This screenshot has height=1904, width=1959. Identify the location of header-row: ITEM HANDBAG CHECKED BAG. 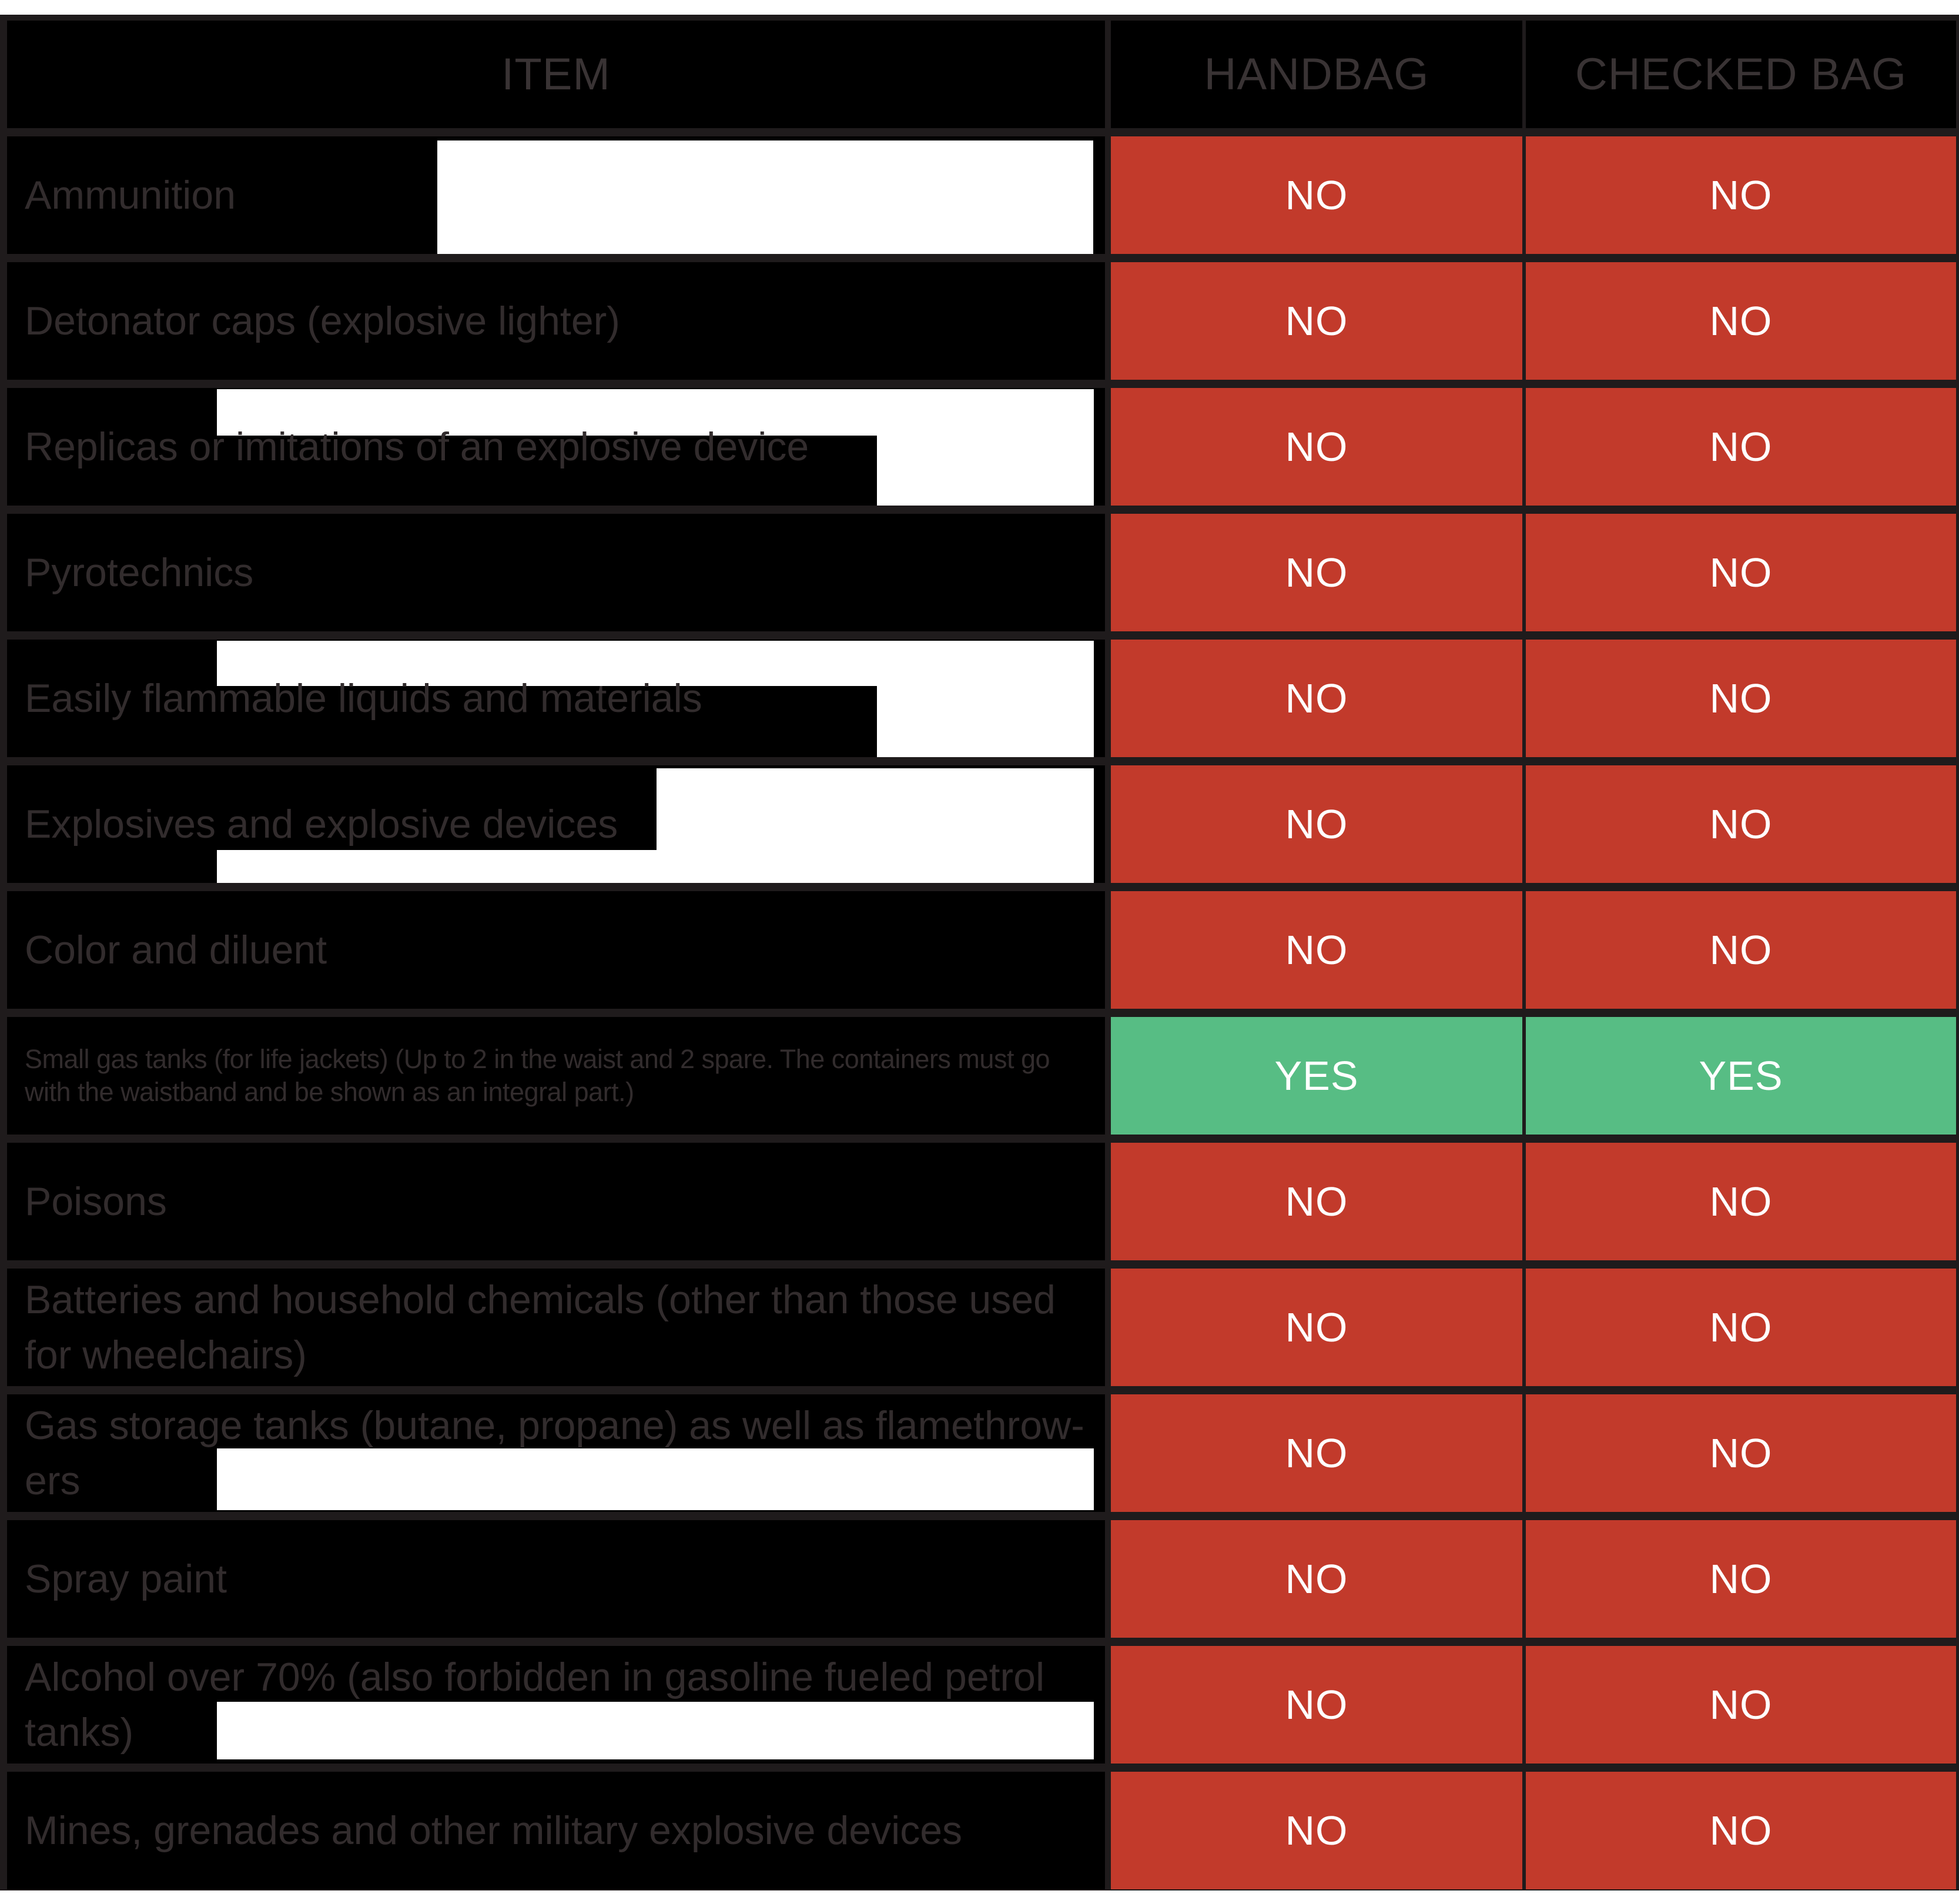
(981, 74).